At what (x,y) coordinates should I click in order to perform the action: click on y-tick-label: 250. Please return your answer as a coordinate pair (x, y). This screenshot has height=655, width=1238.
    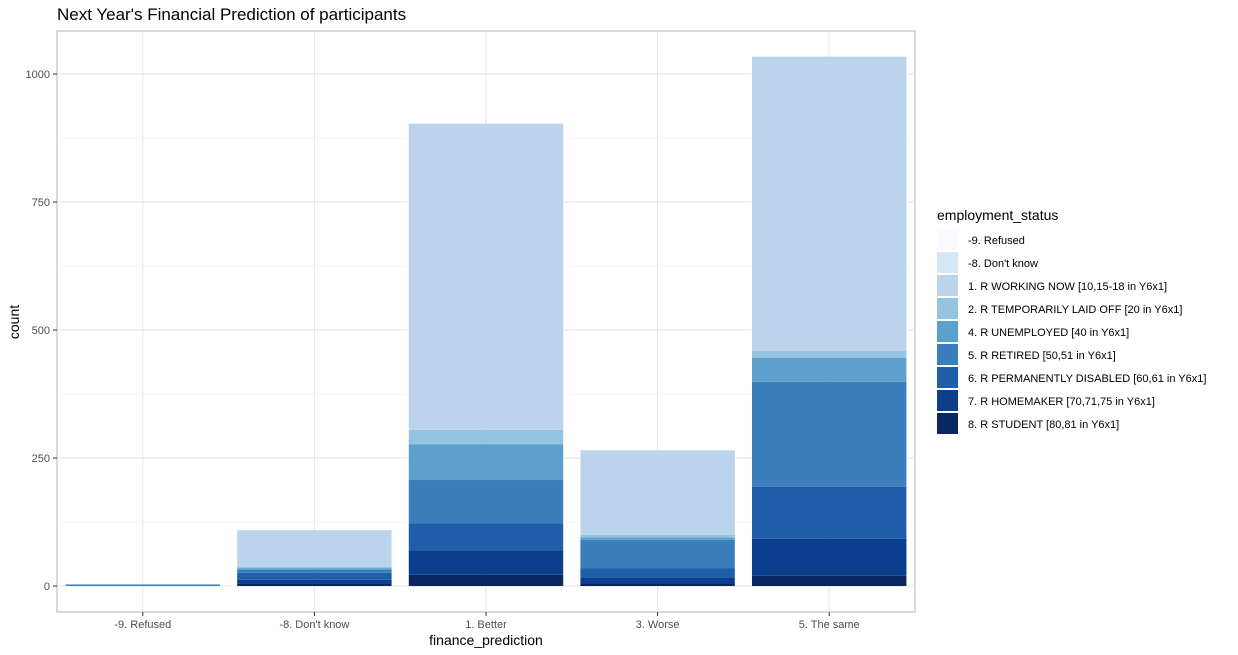
    Looking at the image, I should click on (41, 459).